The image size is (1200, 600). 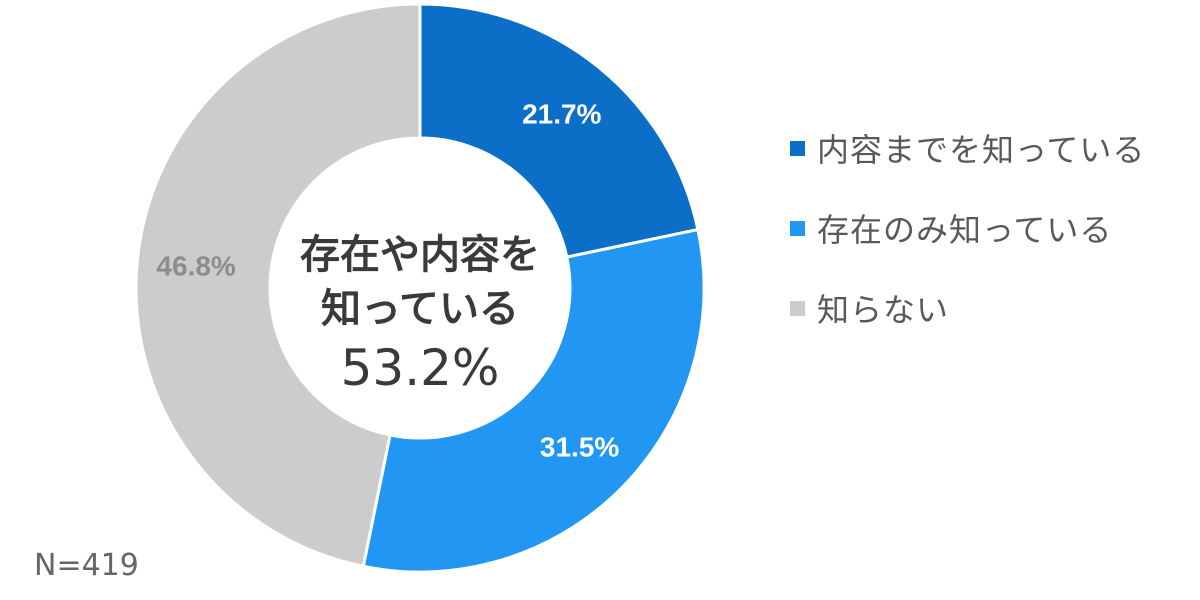 I want to click on legend: 内容までを知っている 存在のみ知っている 知らない, so click(x=967, y=248).